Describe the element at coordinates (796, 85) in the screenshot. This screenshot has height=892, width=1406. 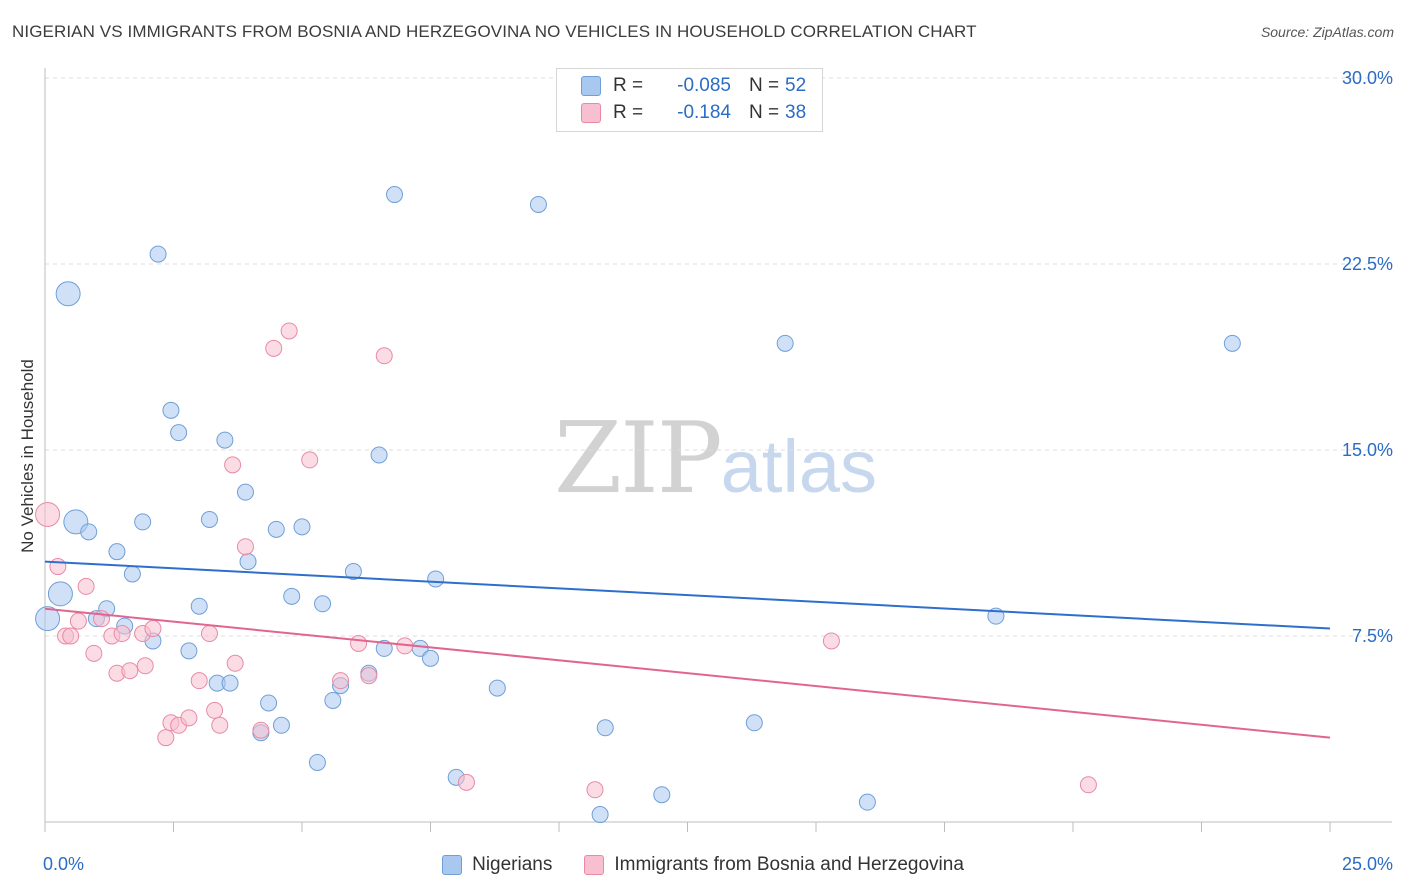
I see `legend-n-value: 52` at that location.